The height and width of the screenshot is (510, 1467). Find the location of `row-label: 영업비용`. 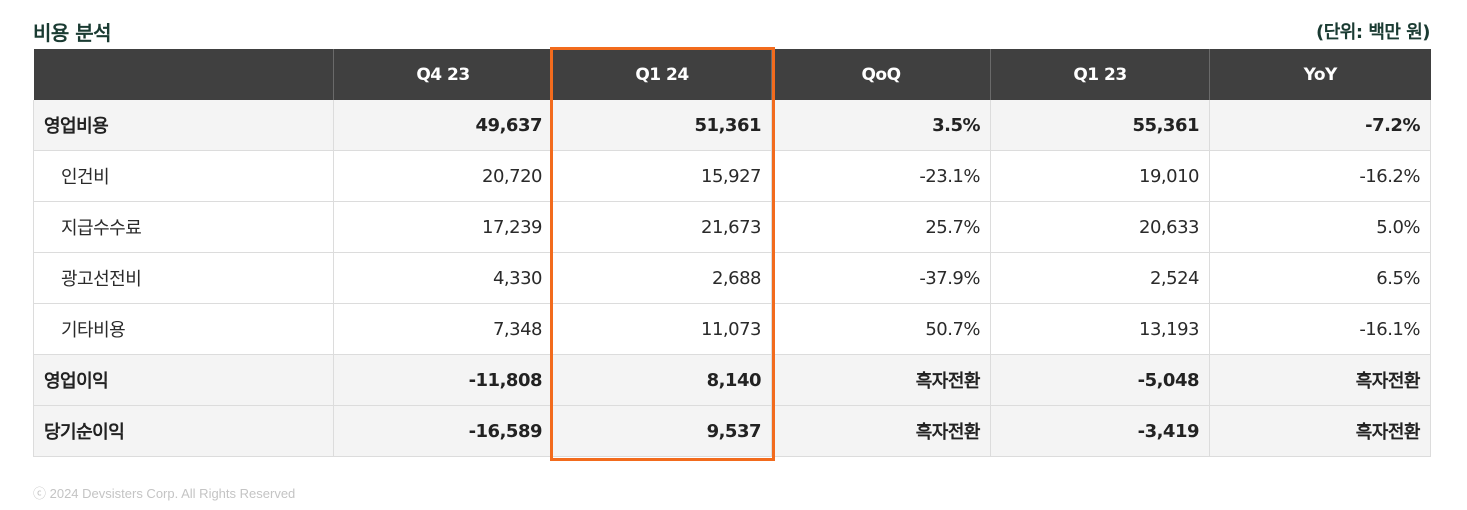

row-label: 영업비용 is located at coordinates (183, 125).